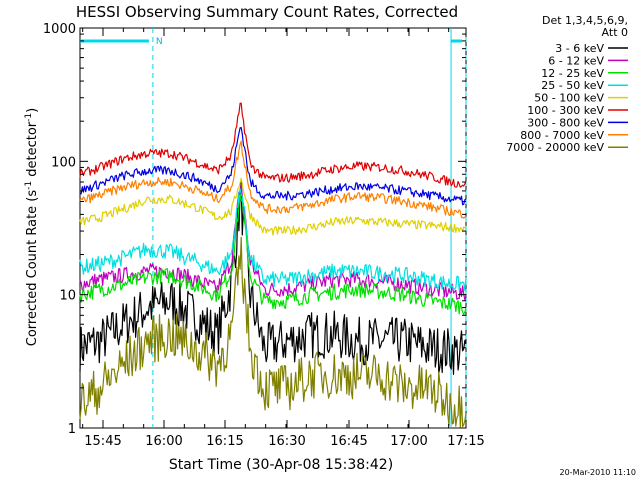  What do you see at coordinates (598, 472) in the screenshot?
I see `footer-timestamp: 20-Mar-2010 11:10` at bounding box center [598, 472].